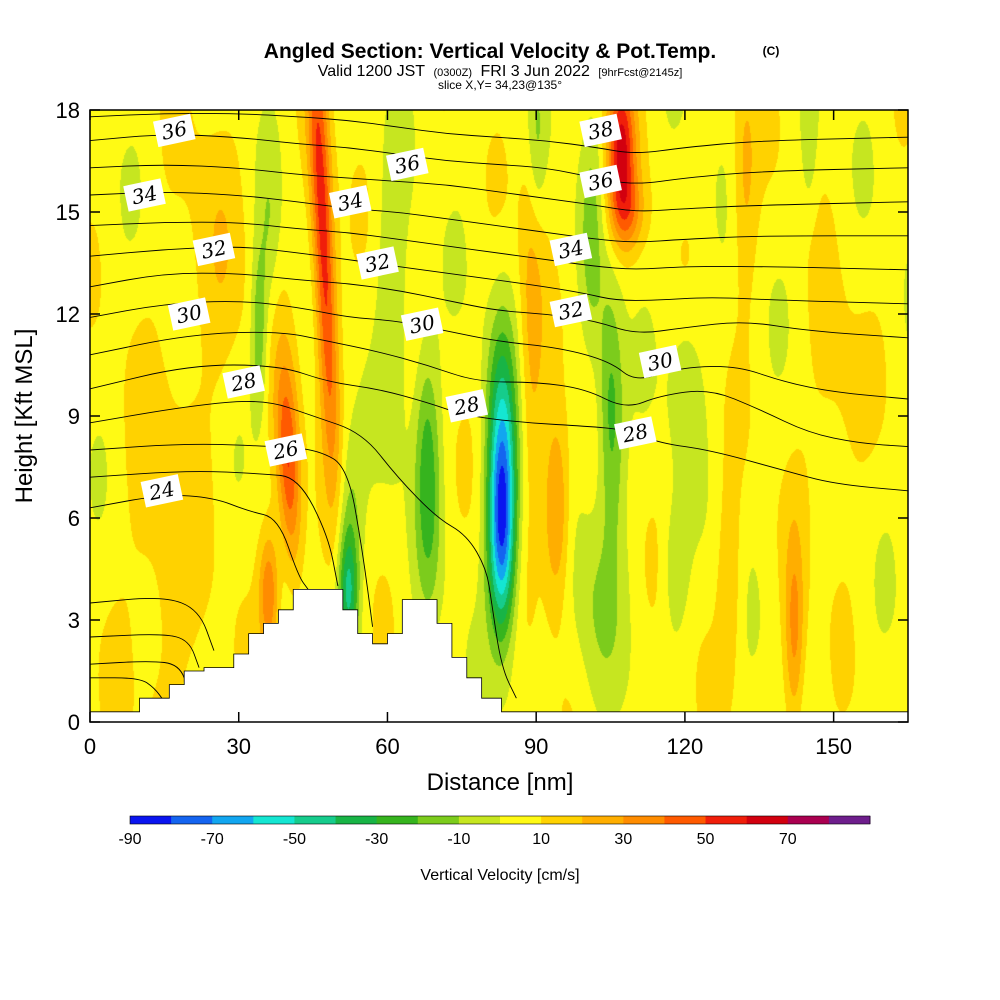 This screenshot has height=1000, width=1000. I want to click on y-tick-label: 18, so click(68, 110).